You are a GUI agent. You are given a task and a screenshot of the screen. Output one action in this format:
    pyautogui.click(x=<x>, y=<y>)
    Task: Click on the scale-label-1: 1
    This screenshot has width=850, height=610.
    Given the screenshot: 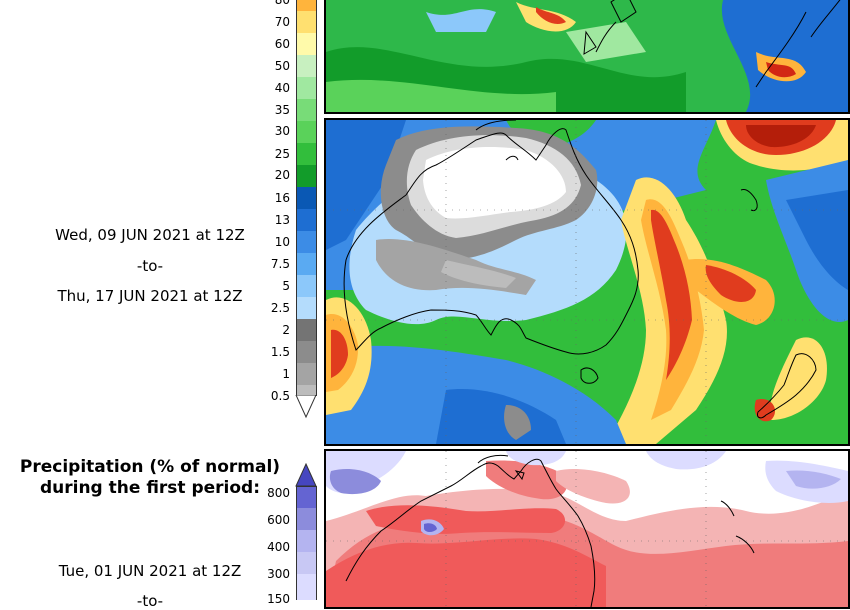 What is the action you would take?
    pyautogui.click(x=286, y=374)
    